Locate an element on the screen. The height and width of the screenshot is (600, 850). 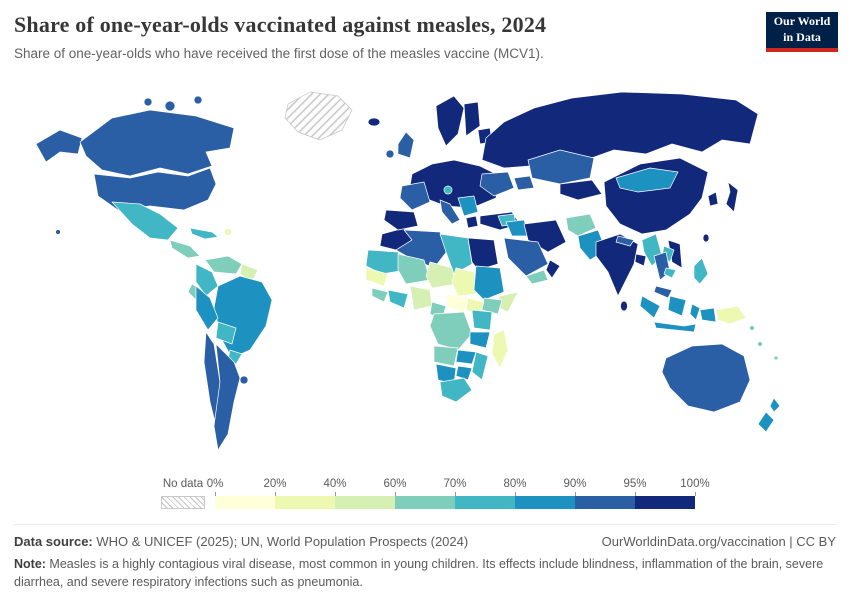
country-kazakhstan is located at coordinates (561, 167).